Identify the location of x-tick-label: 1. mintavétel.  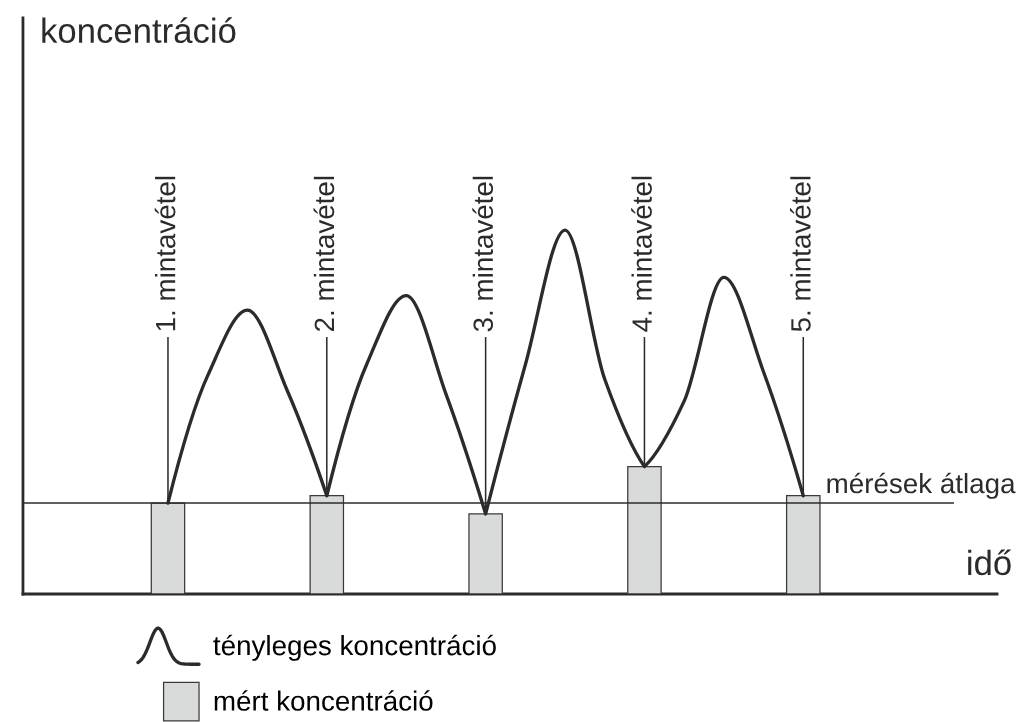
(165, 253).